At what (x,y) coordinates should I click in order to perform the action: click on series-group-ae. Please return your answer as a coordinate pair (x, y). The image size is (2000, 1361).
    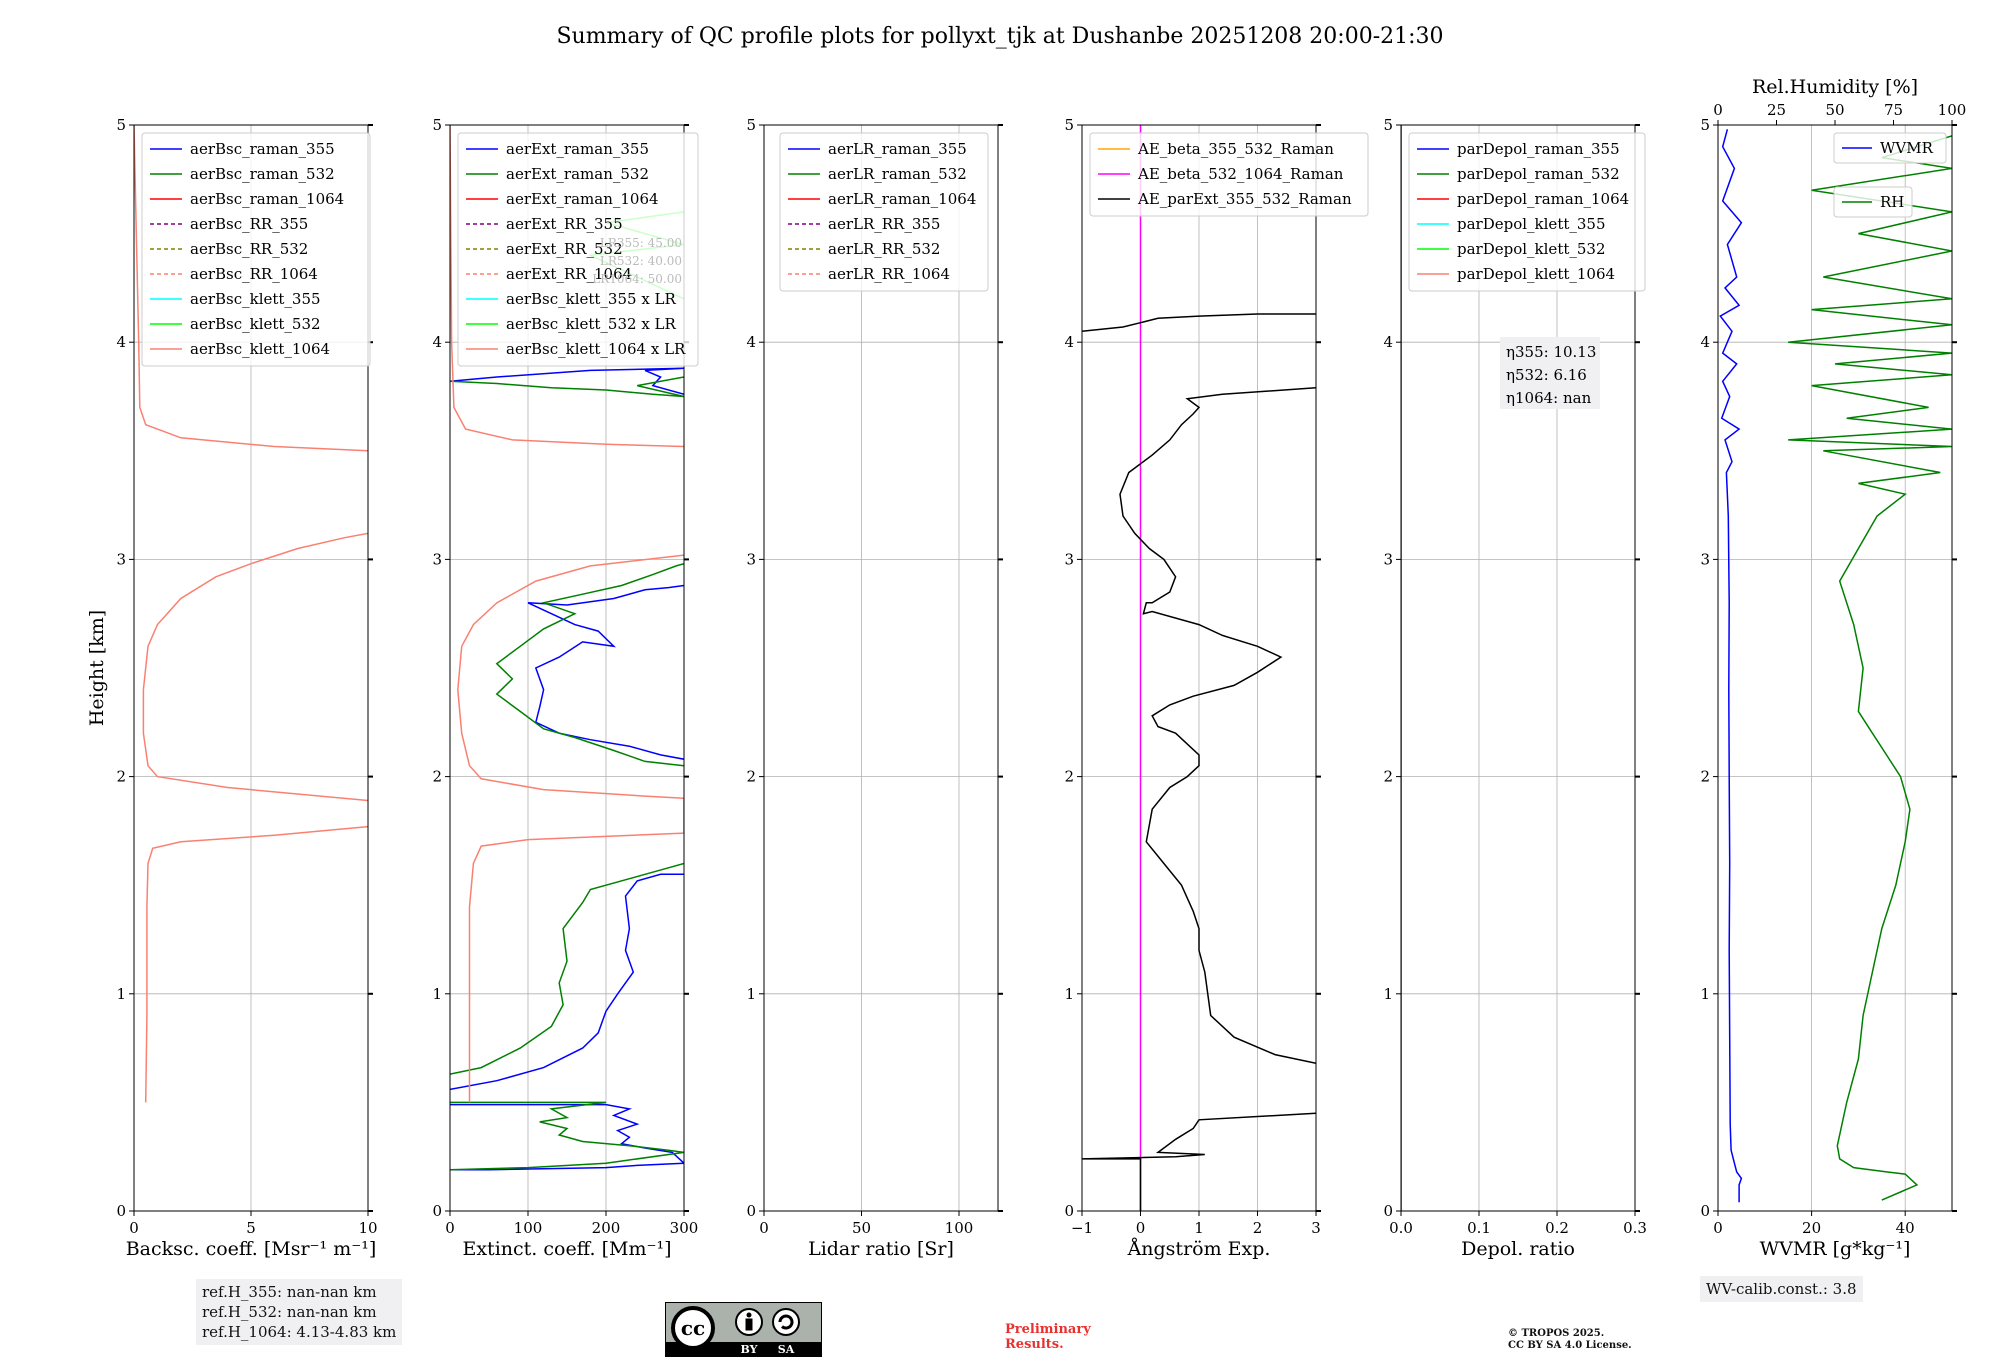
    Looking at the image, I should click on (1199, 668).